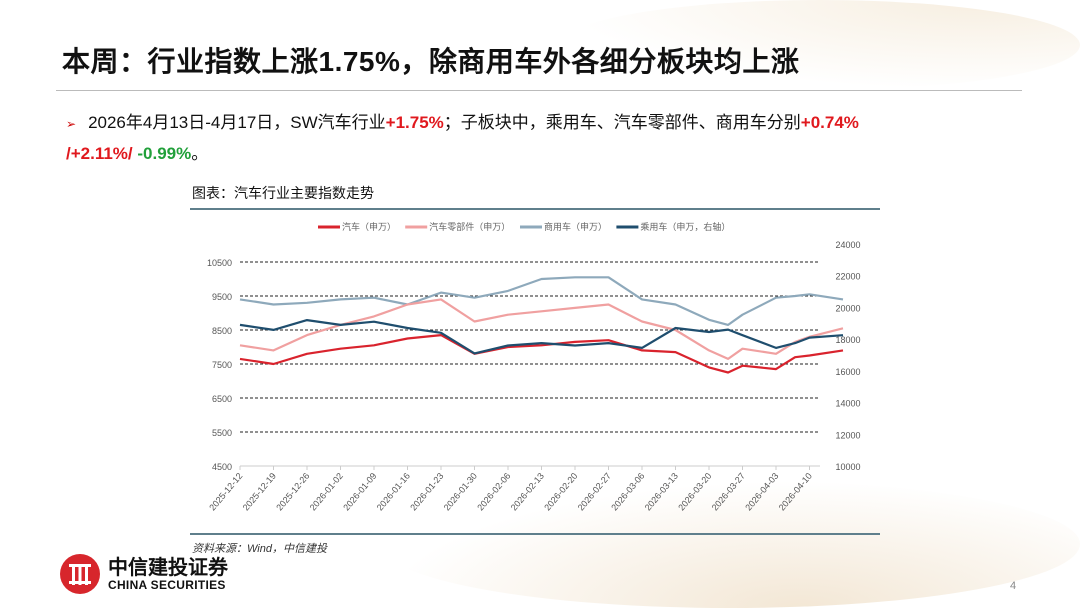 Image resolution: width=1080 pixels, height=608 pixels. What do you see at coordinates (414, 122) in the screenshot?
I see `auto-change: +1.75%` at bounding box center [414, 122].